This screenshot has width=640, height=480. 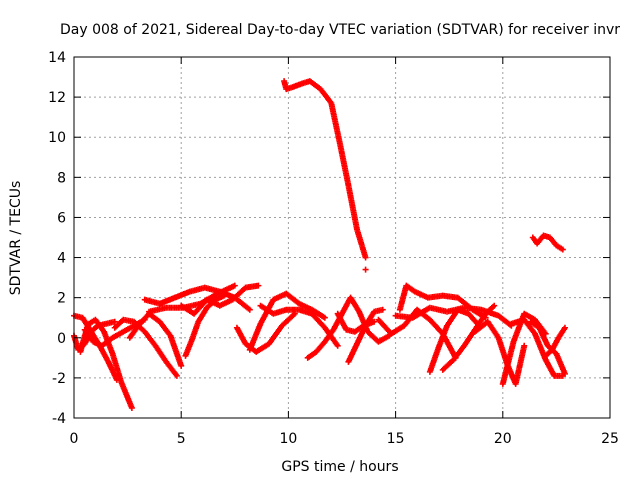 What do you see at coordinates (74, 439) in the screenshot?
I see `x-tick-label: 0` at bounding box center [74, 439].